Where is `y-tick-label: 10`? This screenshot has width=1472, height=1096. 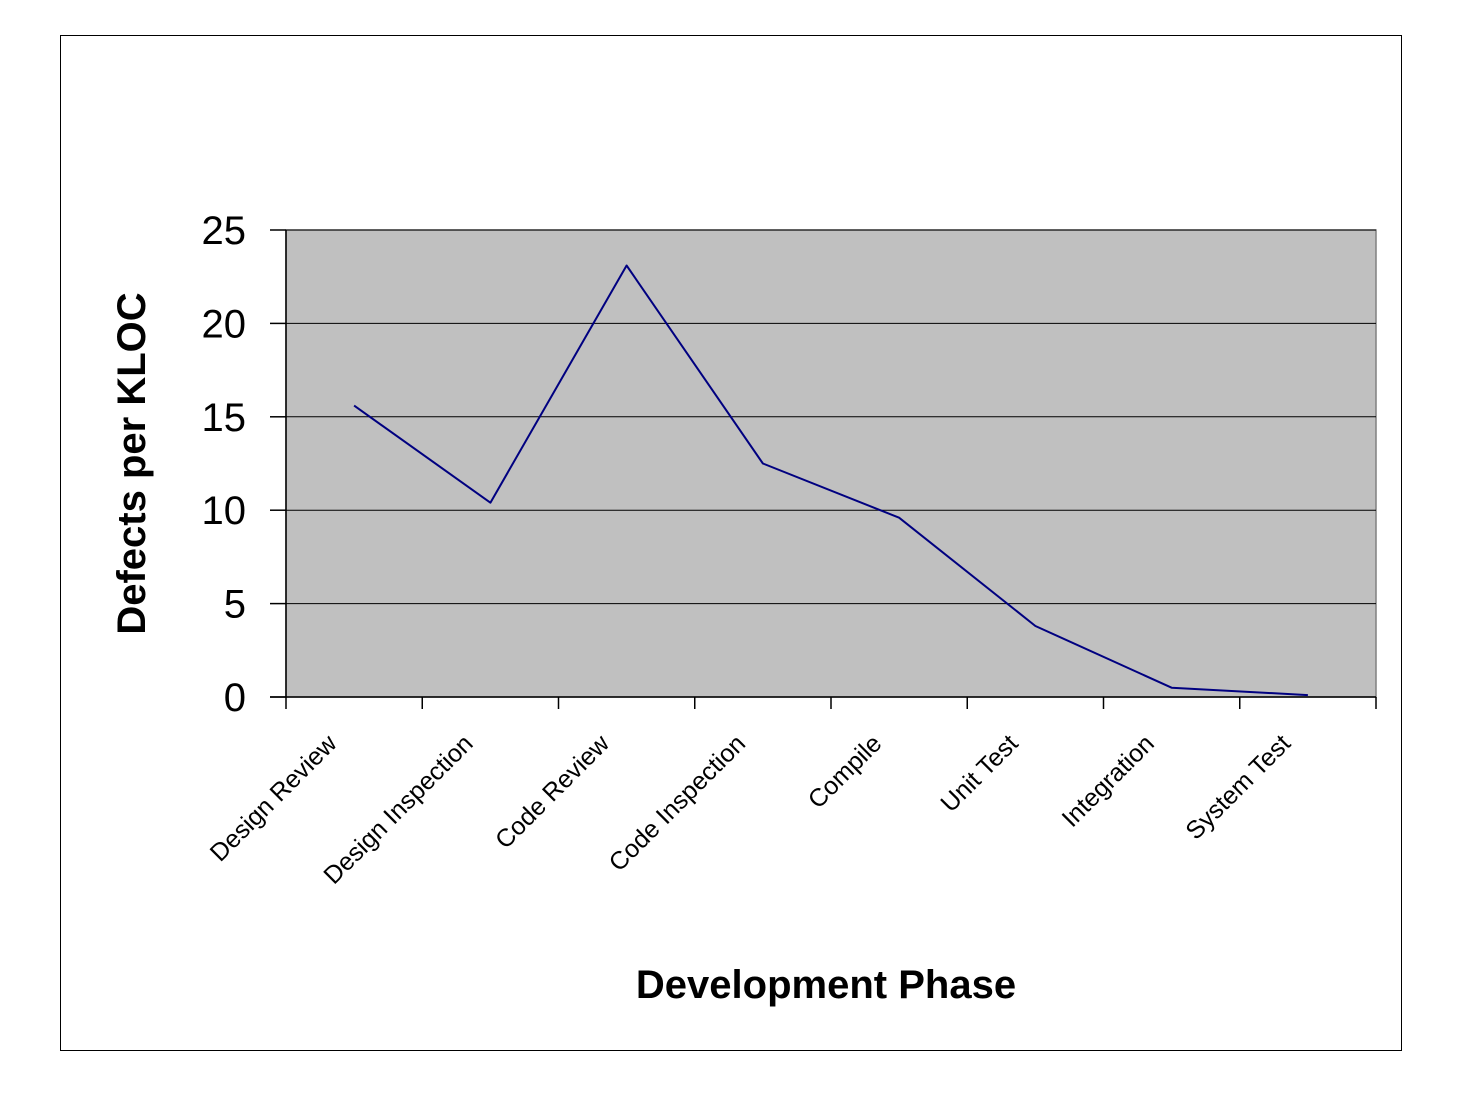
y-tick-label: 10 is located at coordinates (224, 511).